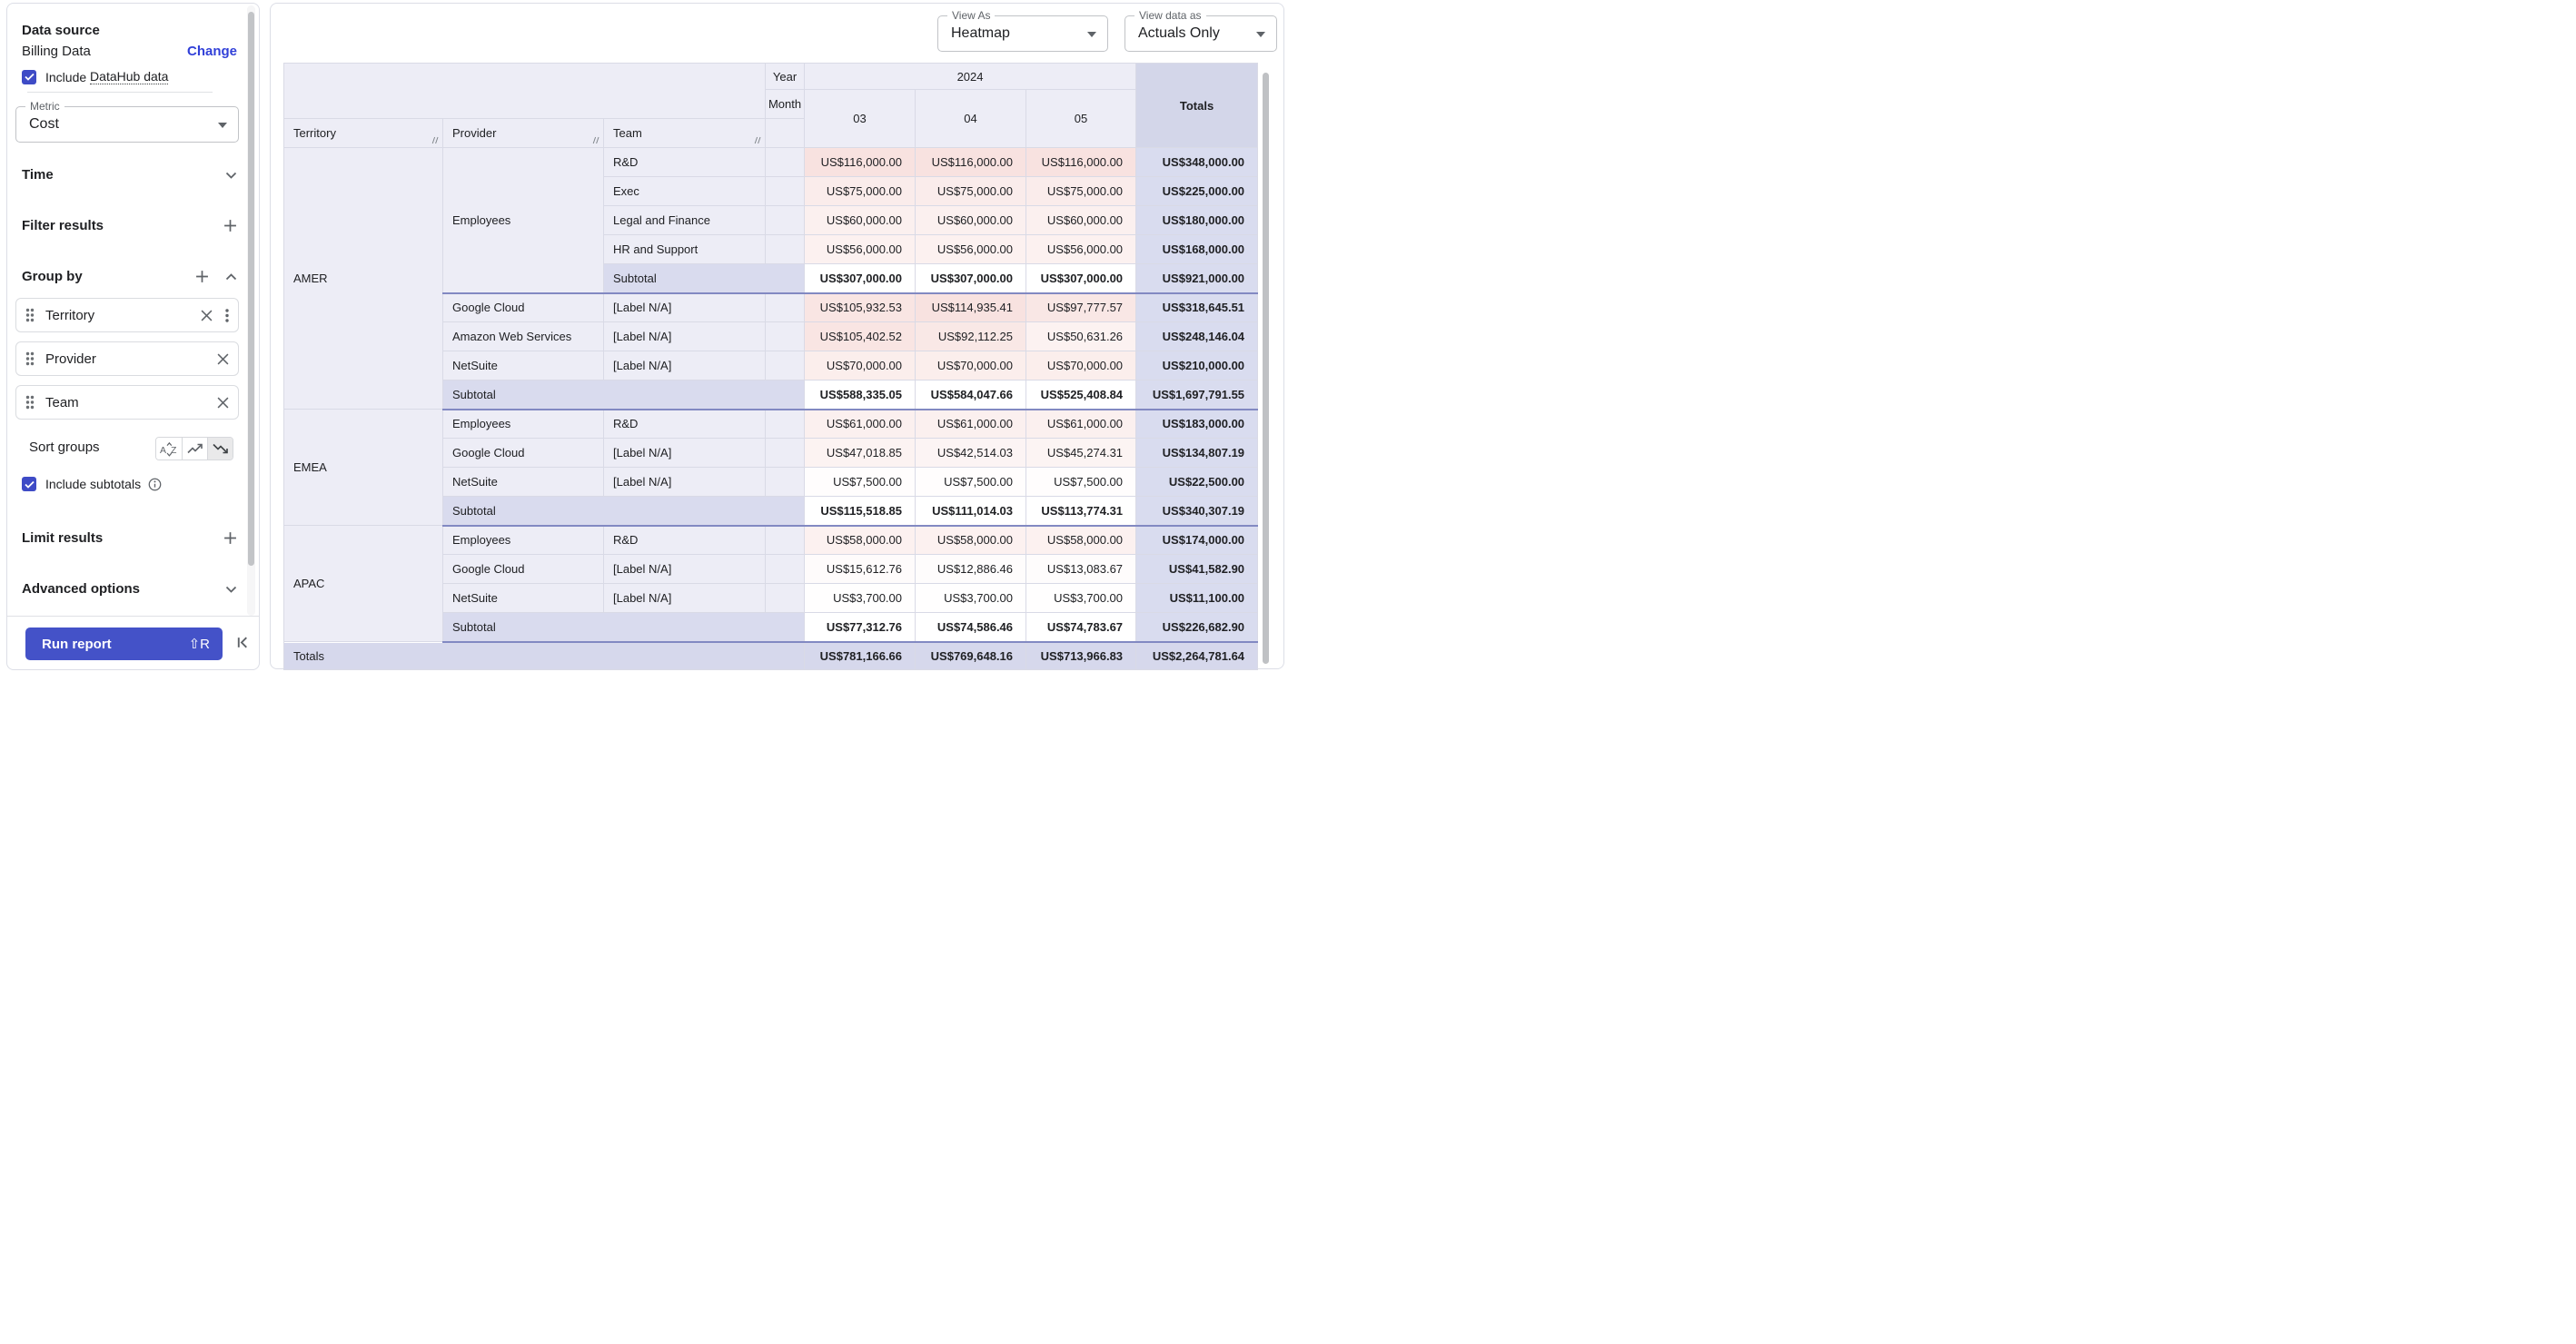 Image resolution: width=2576 pixels, height=1344 pixels. Describe the element at coordinates (684, 133) in the screenshot. I see `team-column-header: Team` at that location.